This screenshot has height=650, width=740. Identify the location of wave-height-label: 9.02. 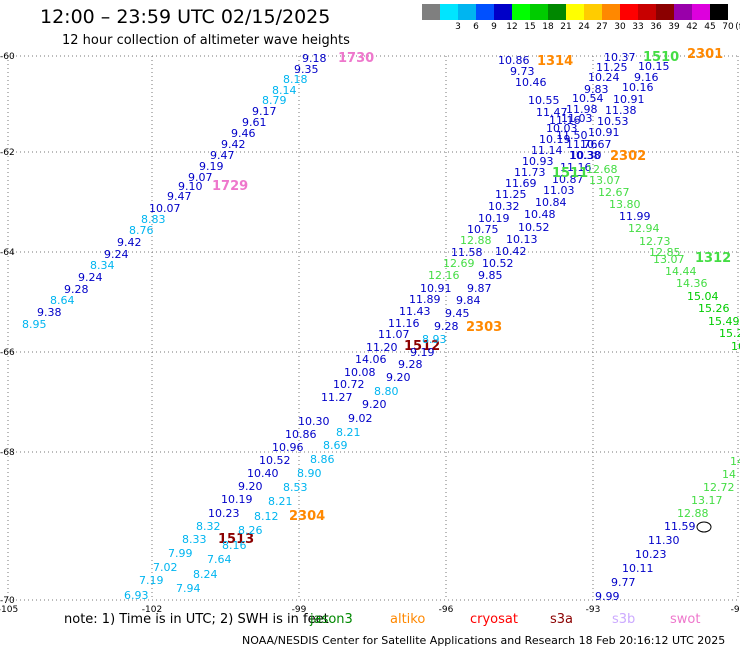
(360, 418).